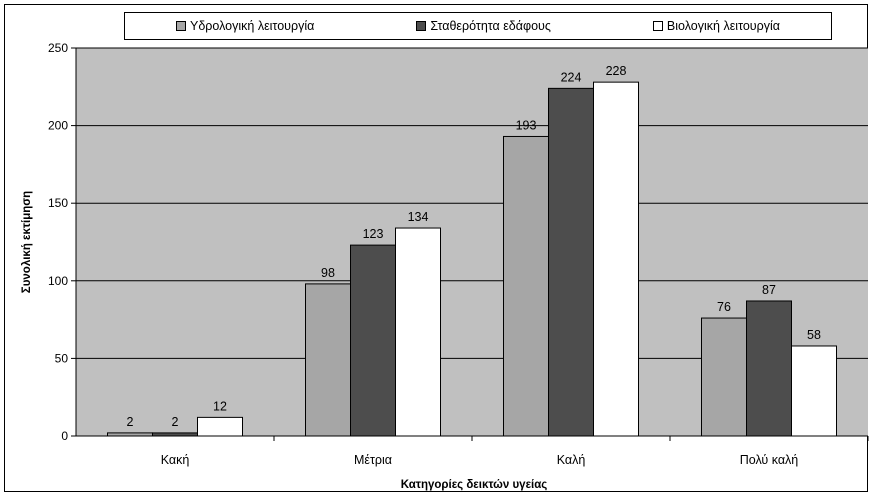 This screenshot has height=498, width=873. I want to click on legend-item-series-3: Βιολογική λειτουργία, so click(716, 26).